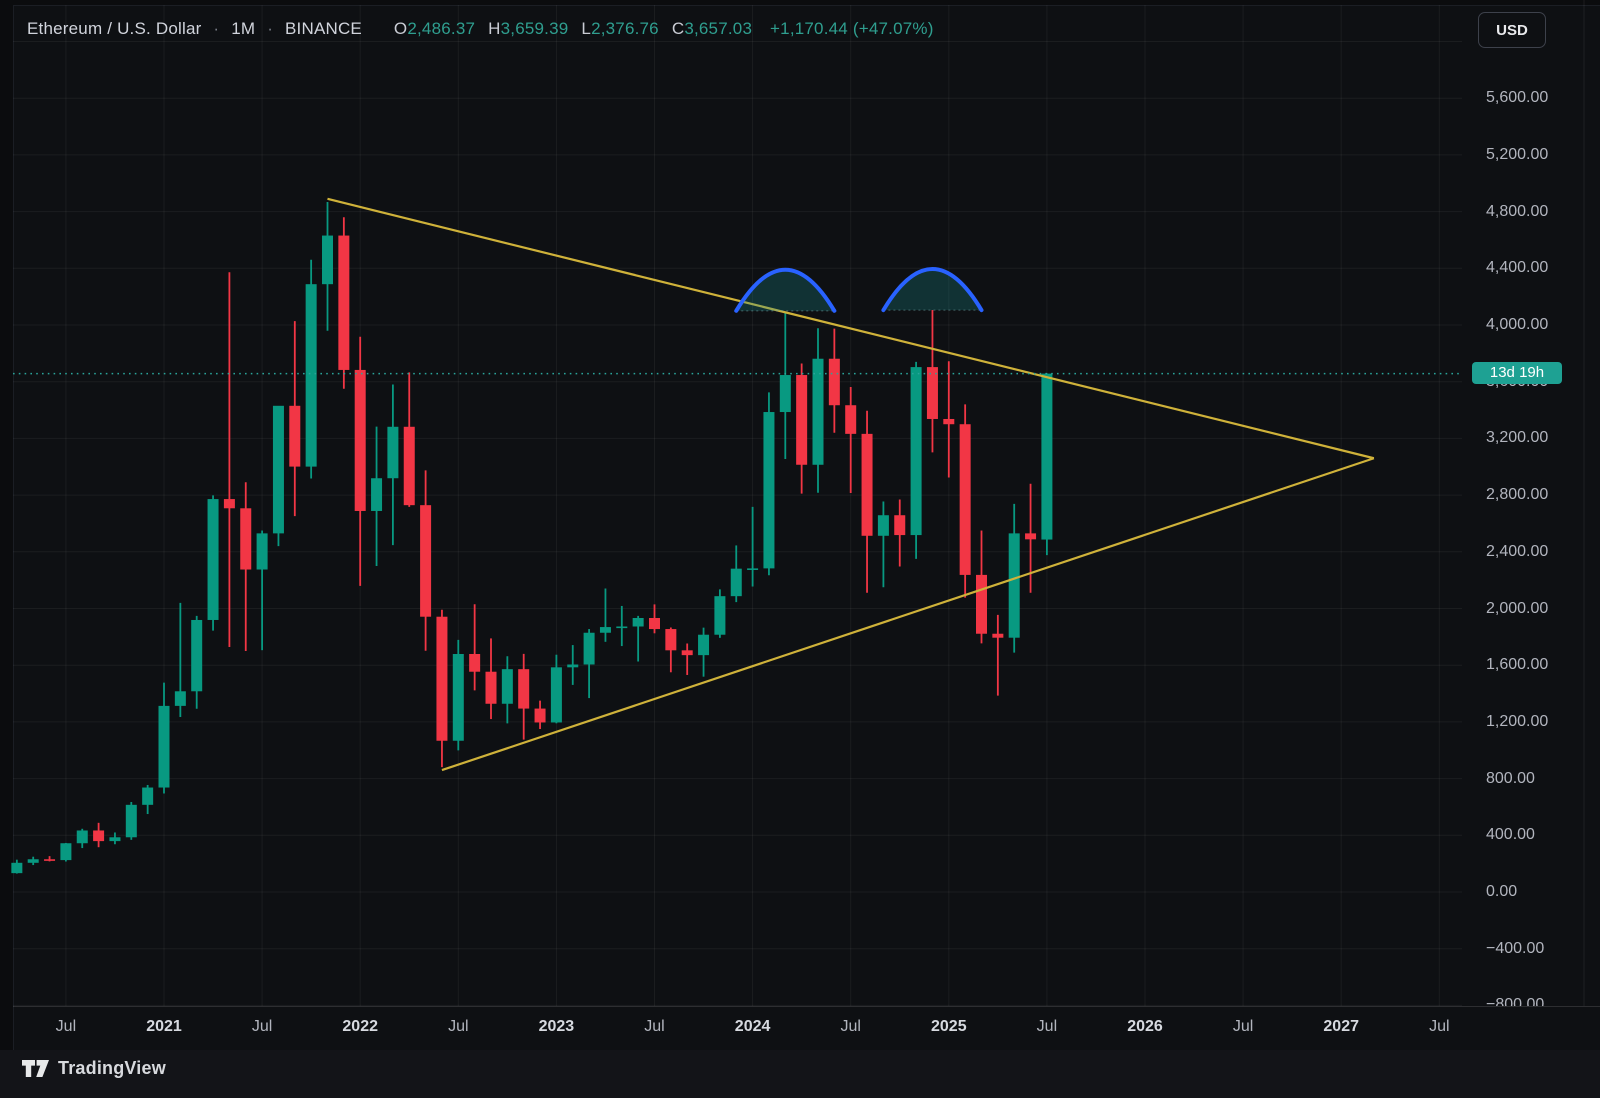  I want to click on change-value: +1,170.44 (+47.07%), so click(852, 28).